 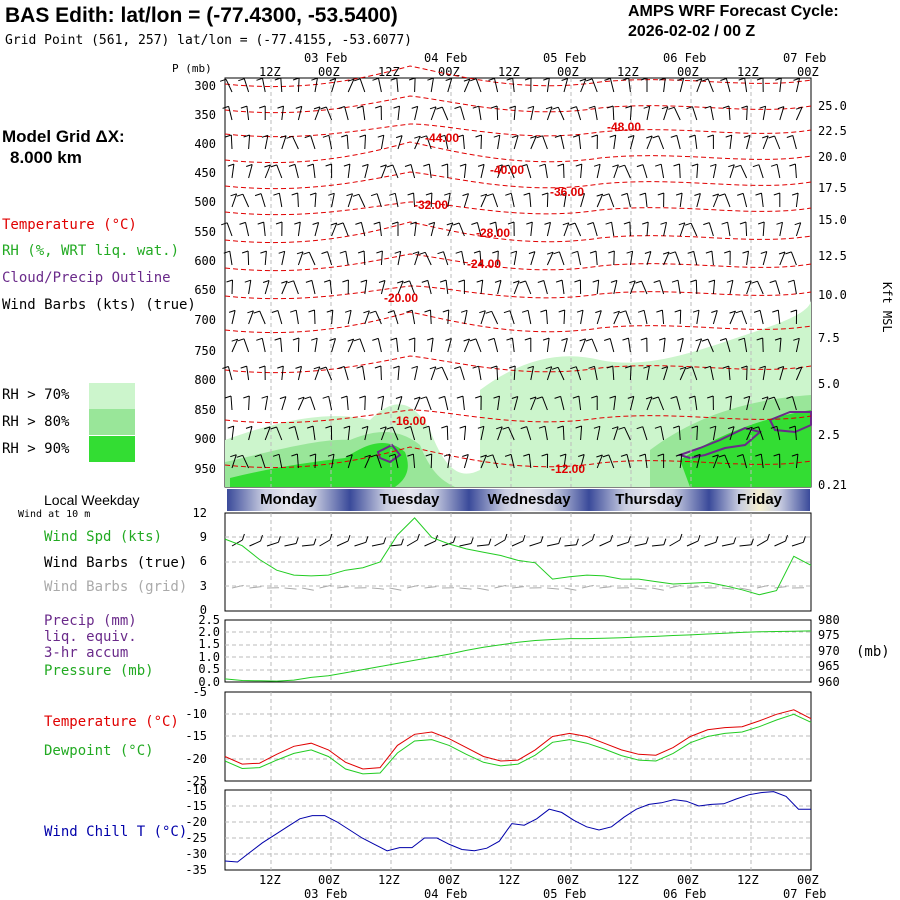 What do you see at coordinates (518, 556) in the screenshot?
I see `wind-speed-line` at bounding box center [518, 556].